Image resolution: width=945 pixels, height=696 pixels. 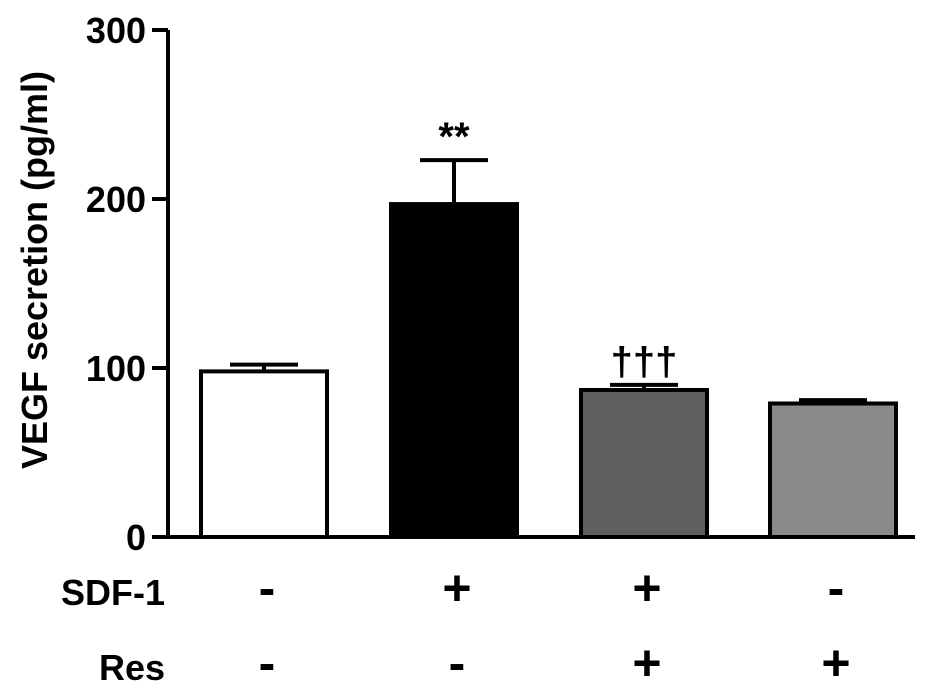 What do you see at coordinates (34, 270) in the screenshot?
I see `y-axis-label: VEGF secretion (pg/ml)` at bounding box center [34, 270].